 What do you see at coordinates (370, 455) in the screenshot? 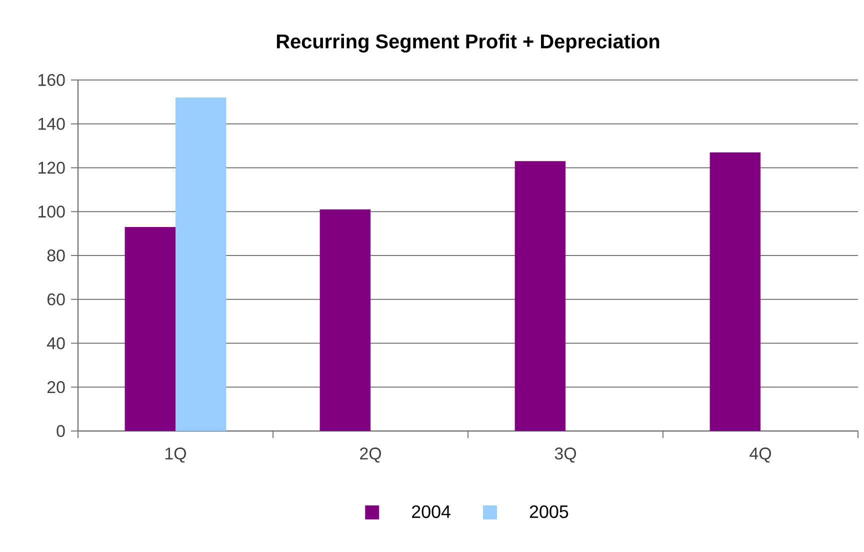
I see `x-tick-label: 2Q` at bounding box center [370, 455].